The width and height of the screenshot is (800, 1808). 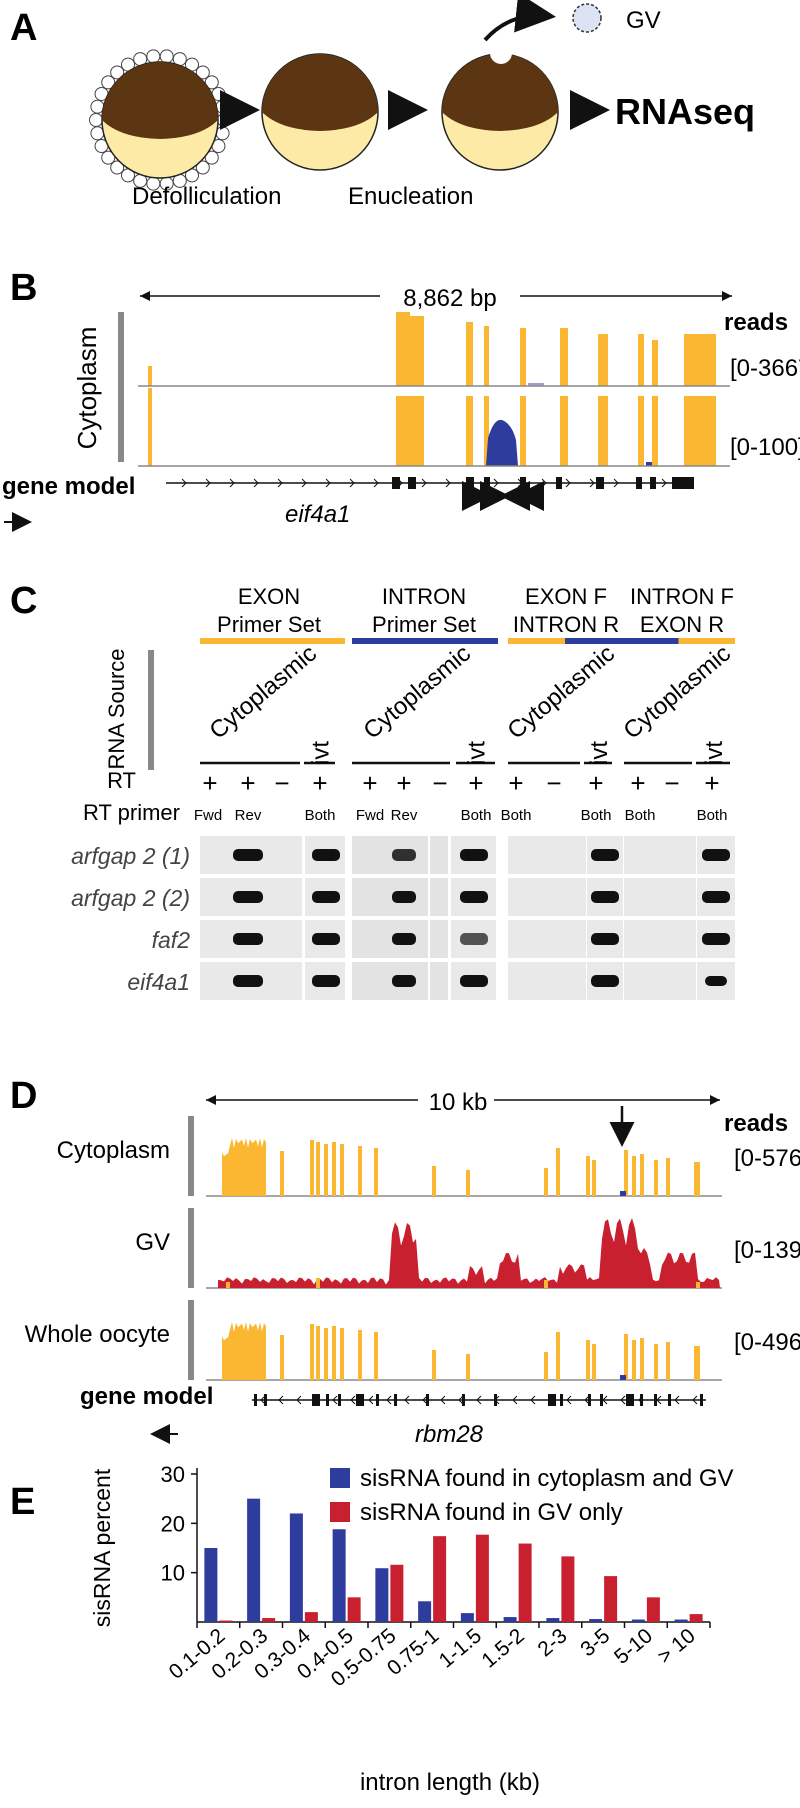 What do you see at coordinates (450, 1782) in the screenshot?
I see `x-axis-label: intron length (kb)` at bounding box center [450, 1782].